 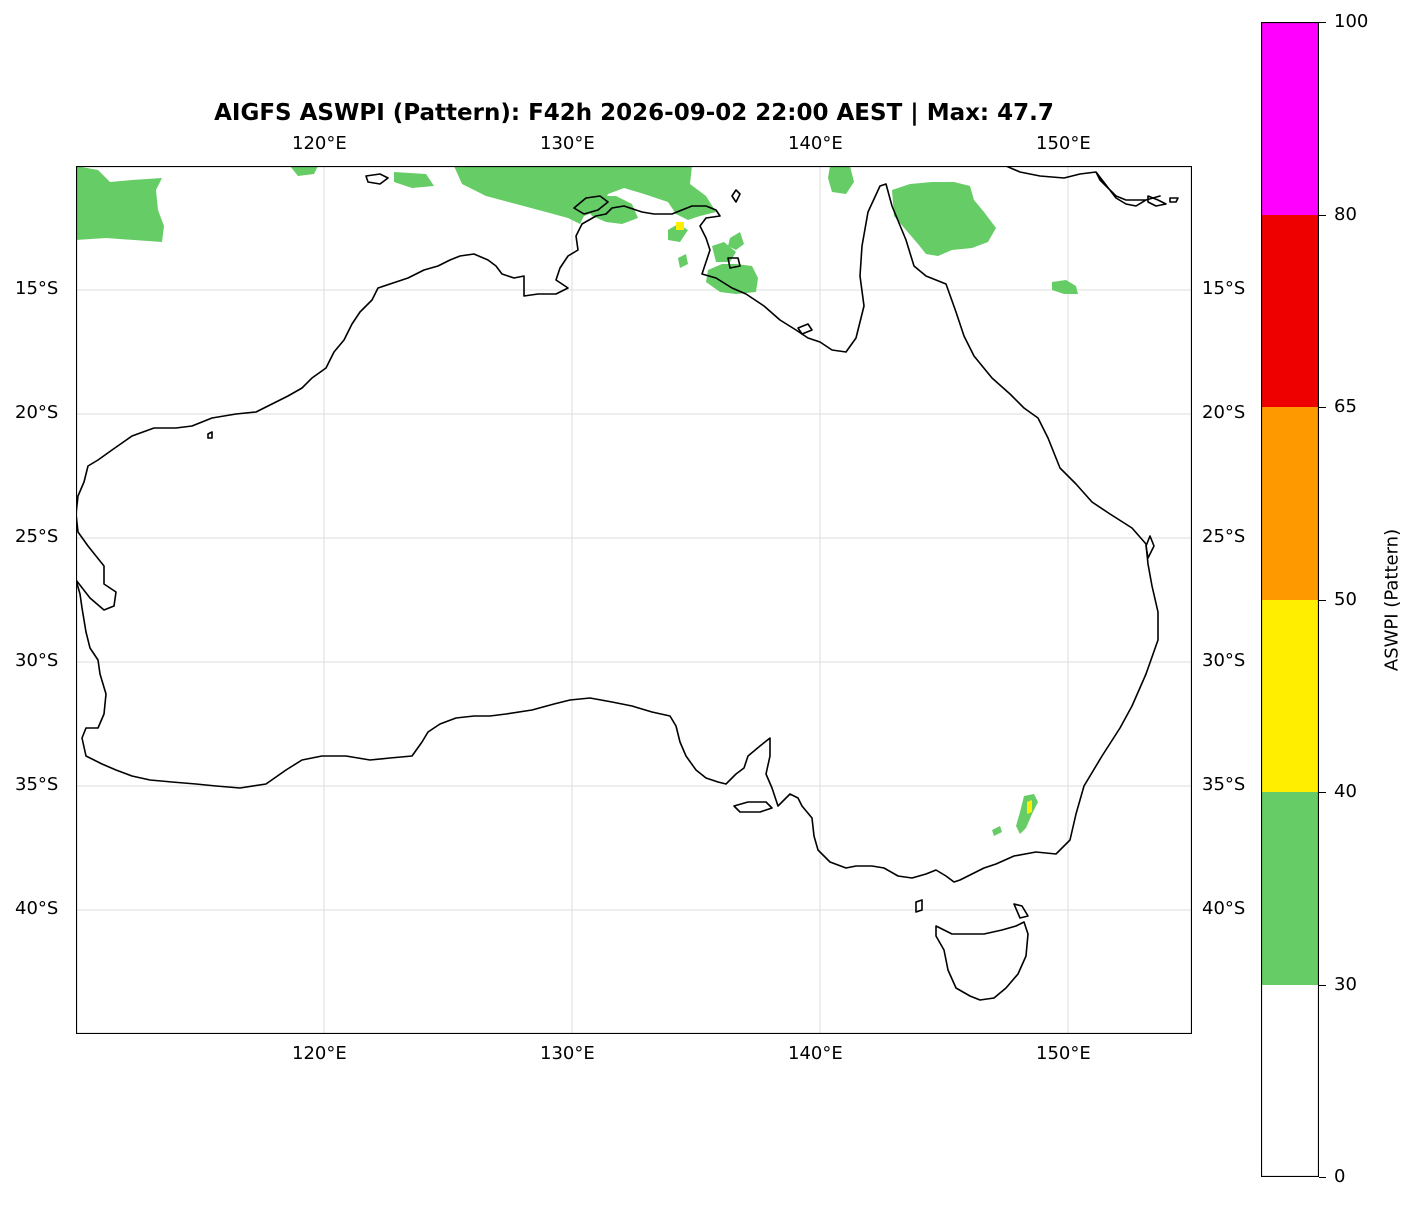 What do you see at coordinates (37, 908) in the screenshot?
I see `lat-tick-left: 40°S` at bounding box center [37, 908].